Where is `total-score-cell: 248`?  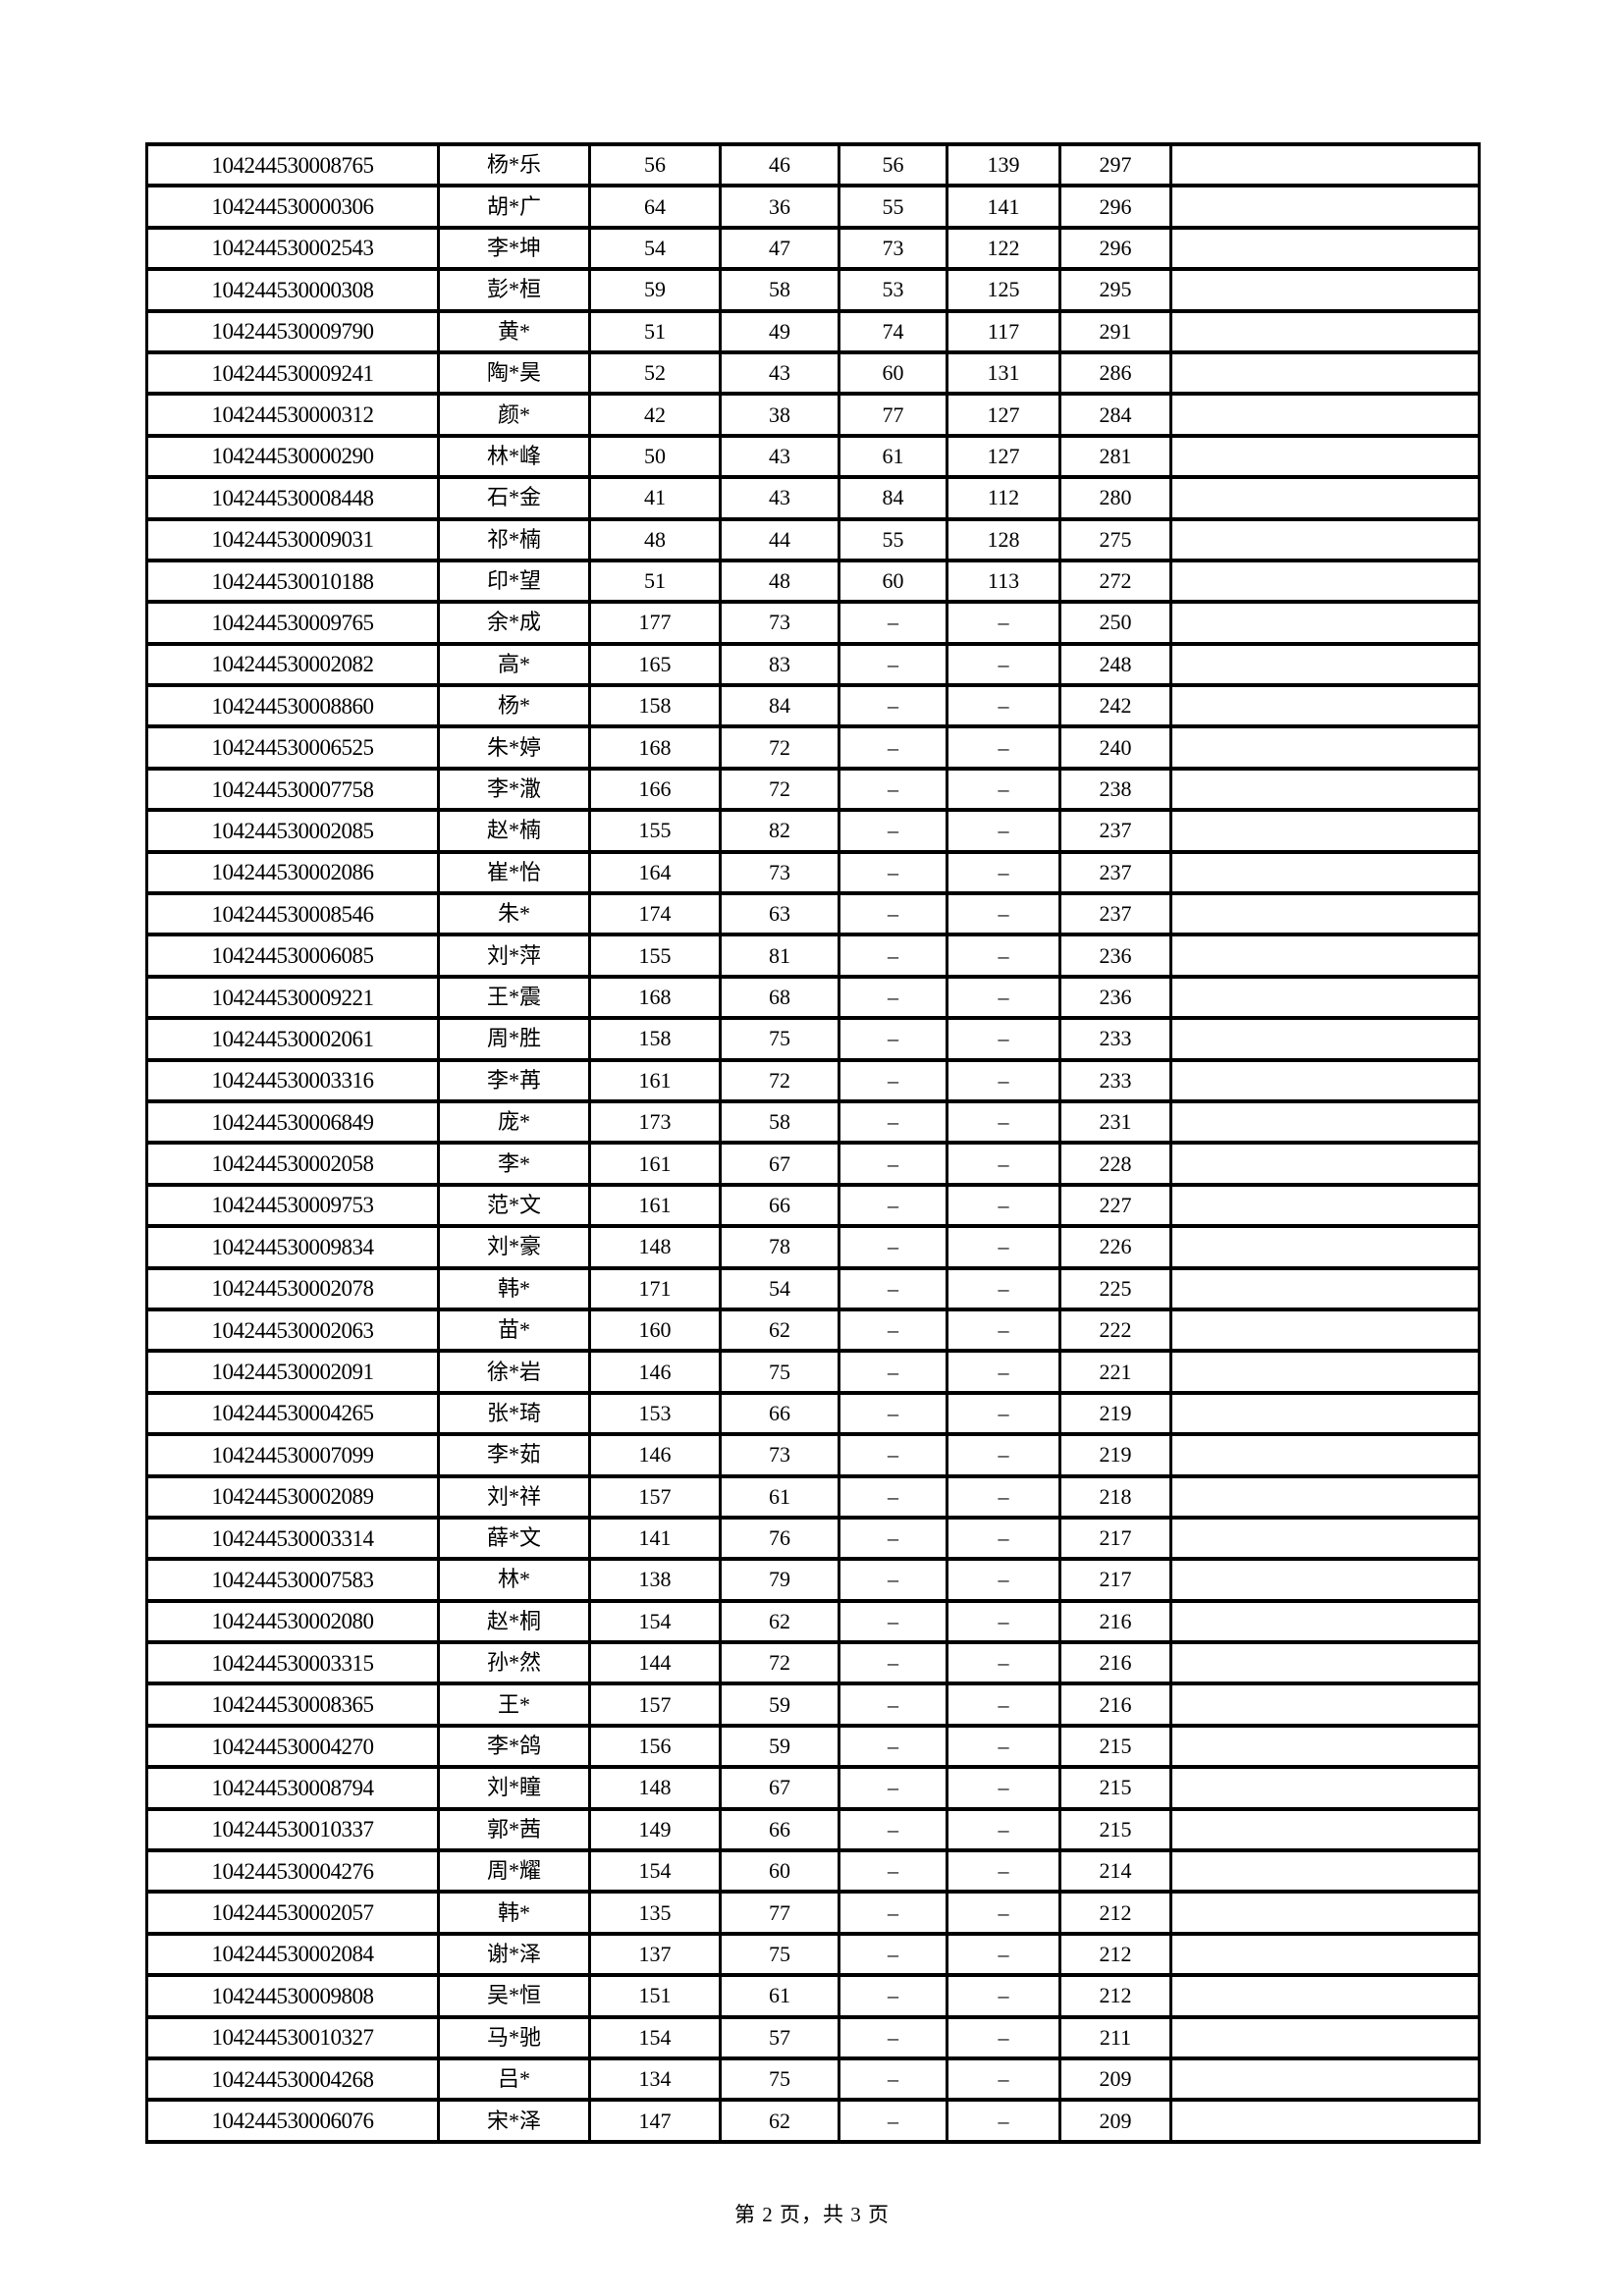 total-score-cell: 248 is located at coordinates (1115, 664).